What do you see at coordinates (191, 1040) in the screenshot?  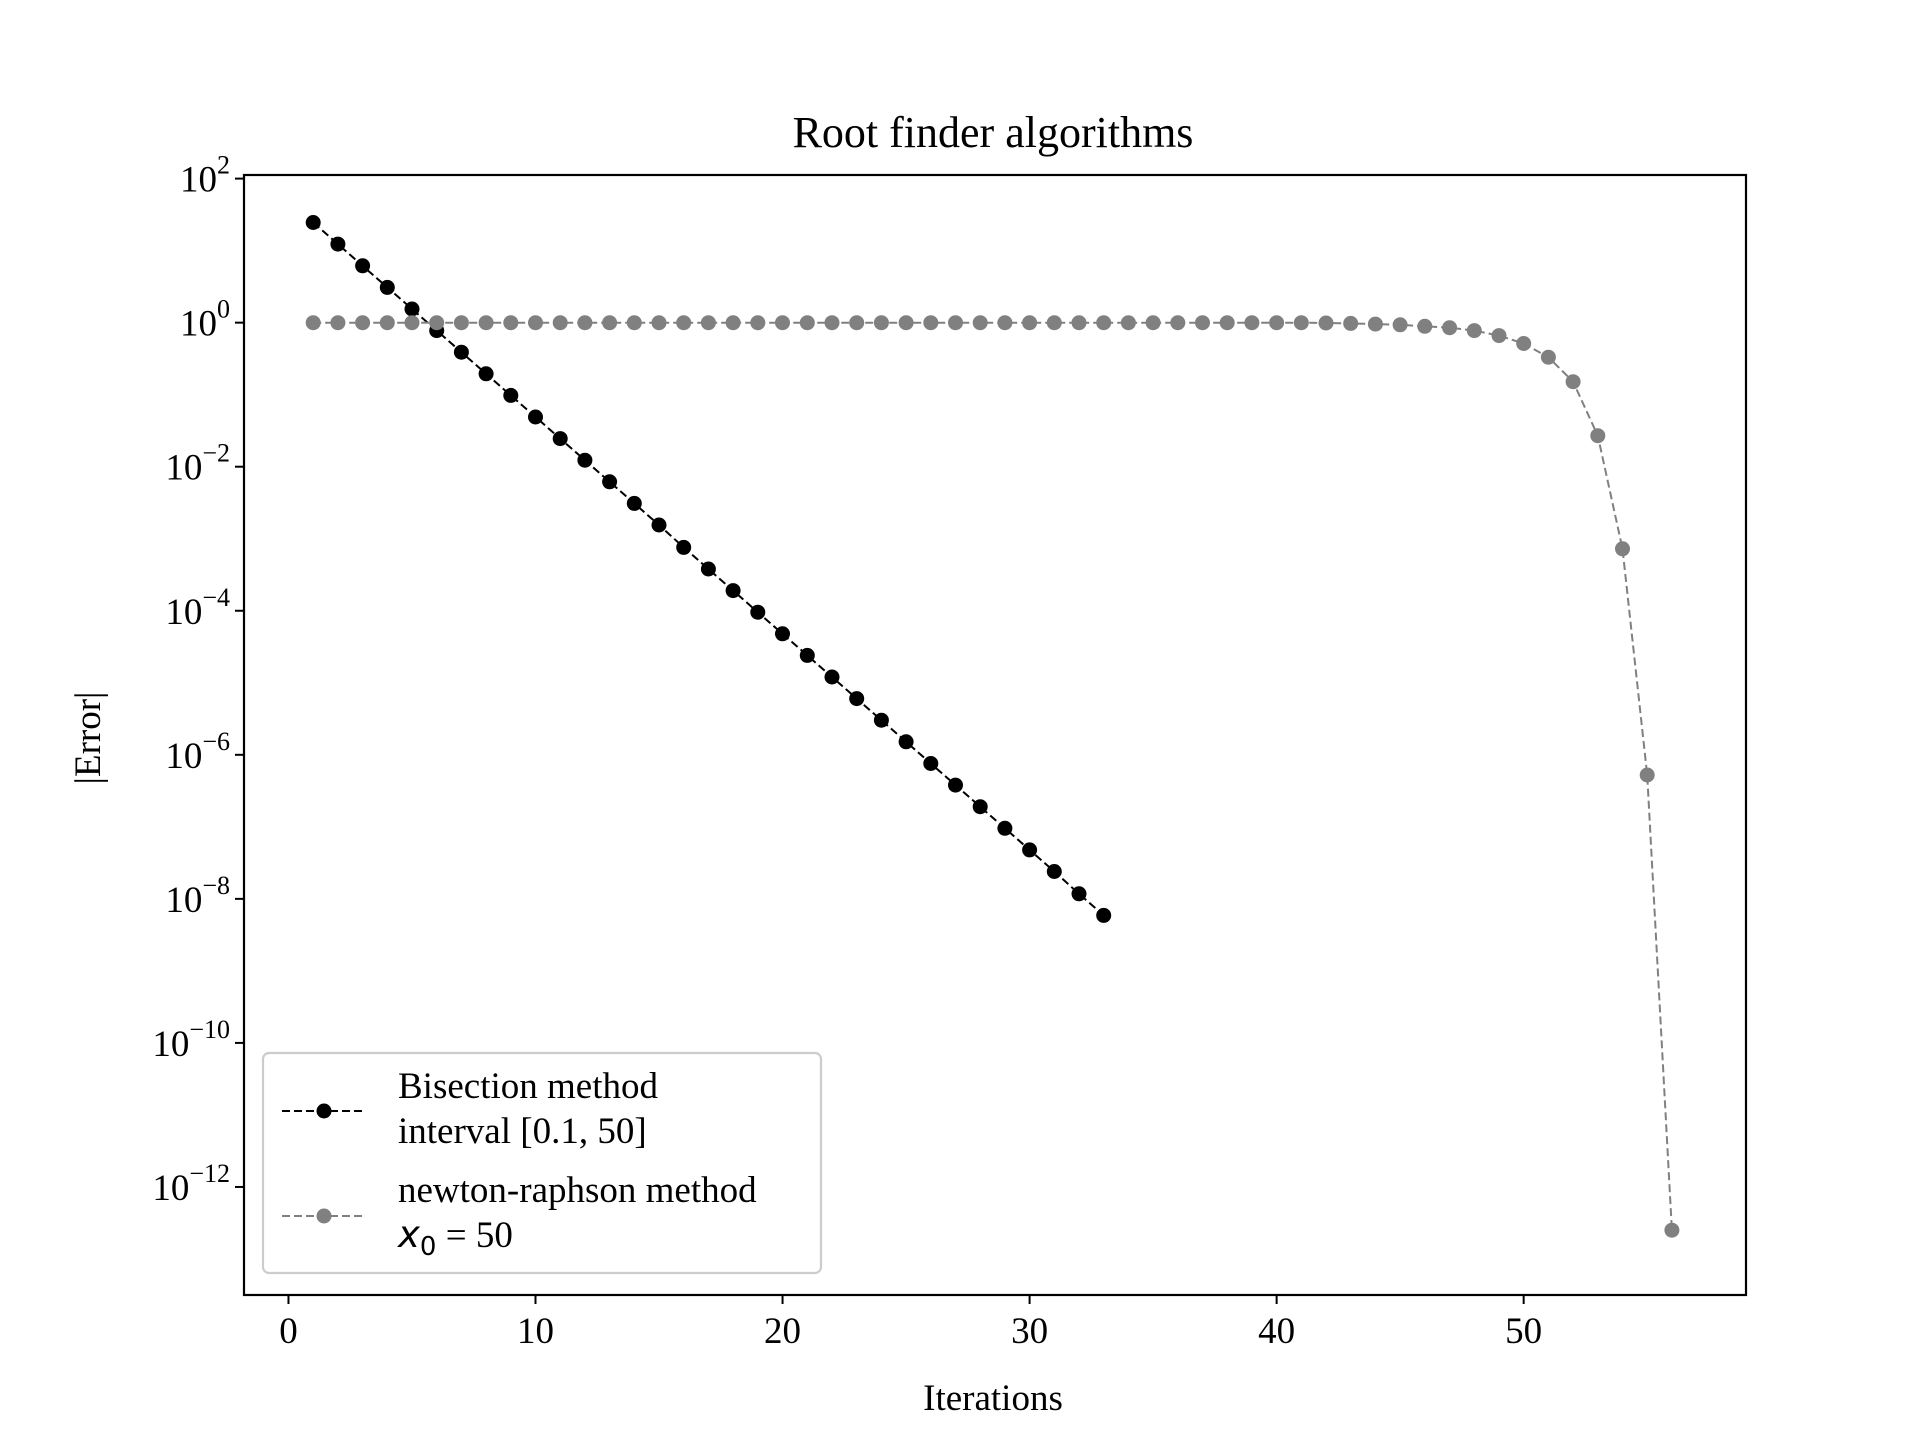 I see `y-tick-label-6: 10⁻¹⁰` at bounding box center [191, 1040].